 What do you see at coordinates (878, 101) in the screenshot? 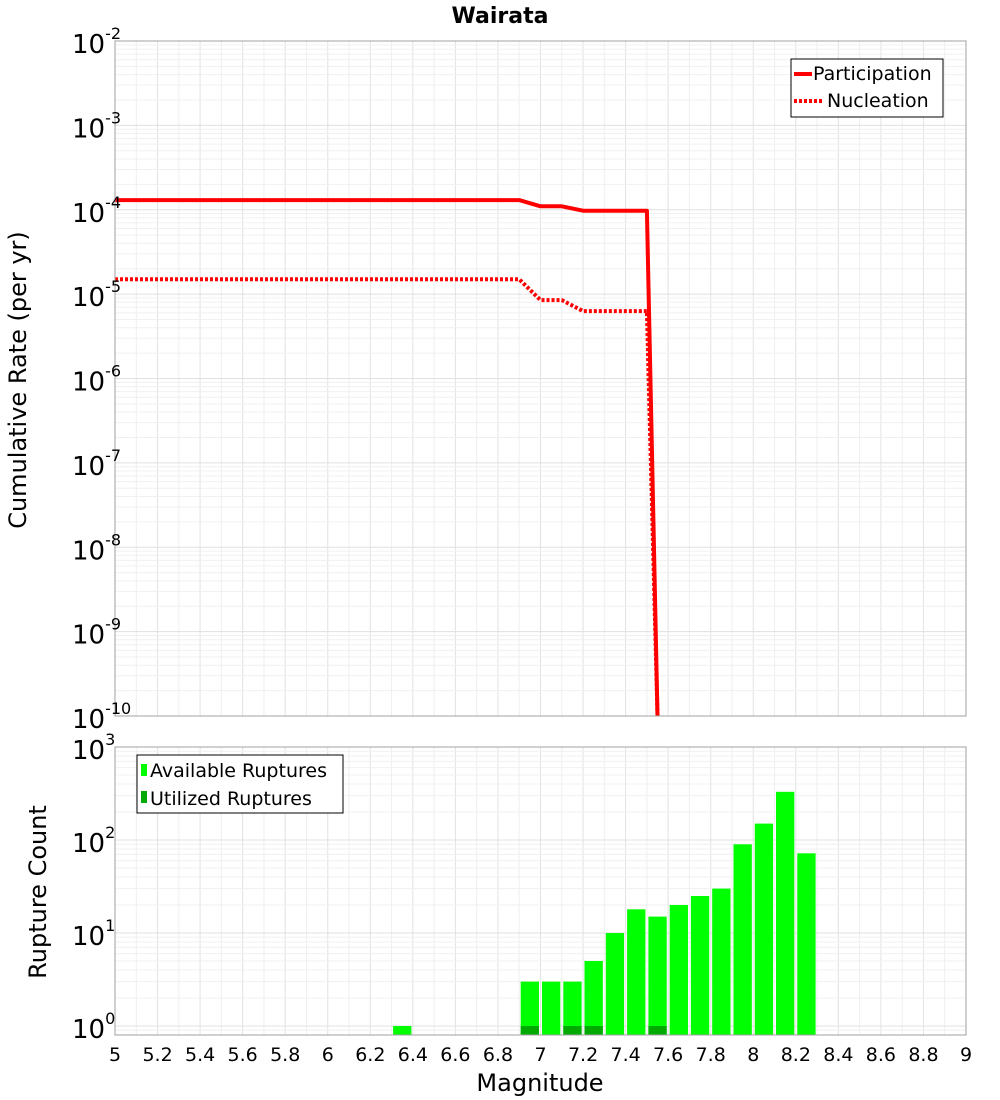
I see `legend-label-nucleation: Nucleation` at bounding box center [878, 101].